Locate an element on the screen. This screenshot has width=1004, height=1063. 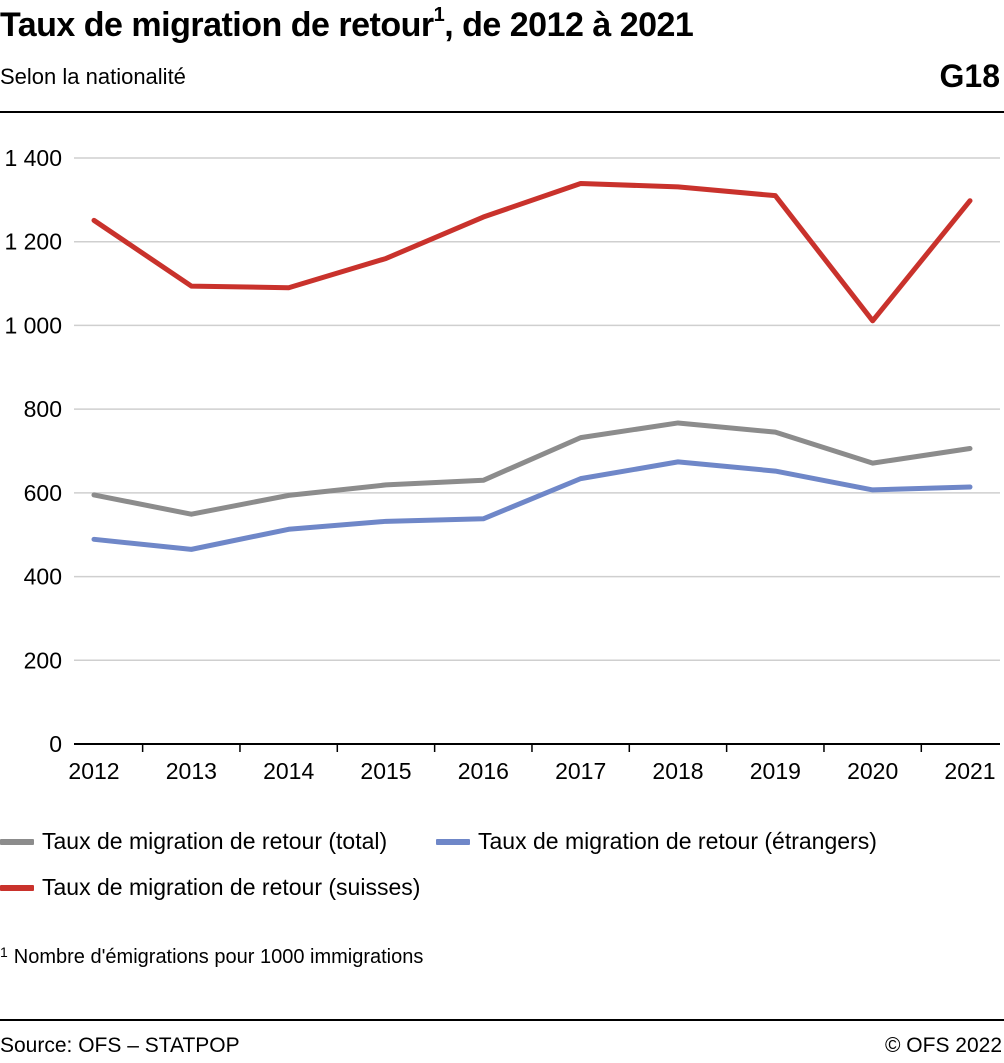
legend-label-suisses: Taux de migration de retour (suisses) is located at coordinates (231, 887).